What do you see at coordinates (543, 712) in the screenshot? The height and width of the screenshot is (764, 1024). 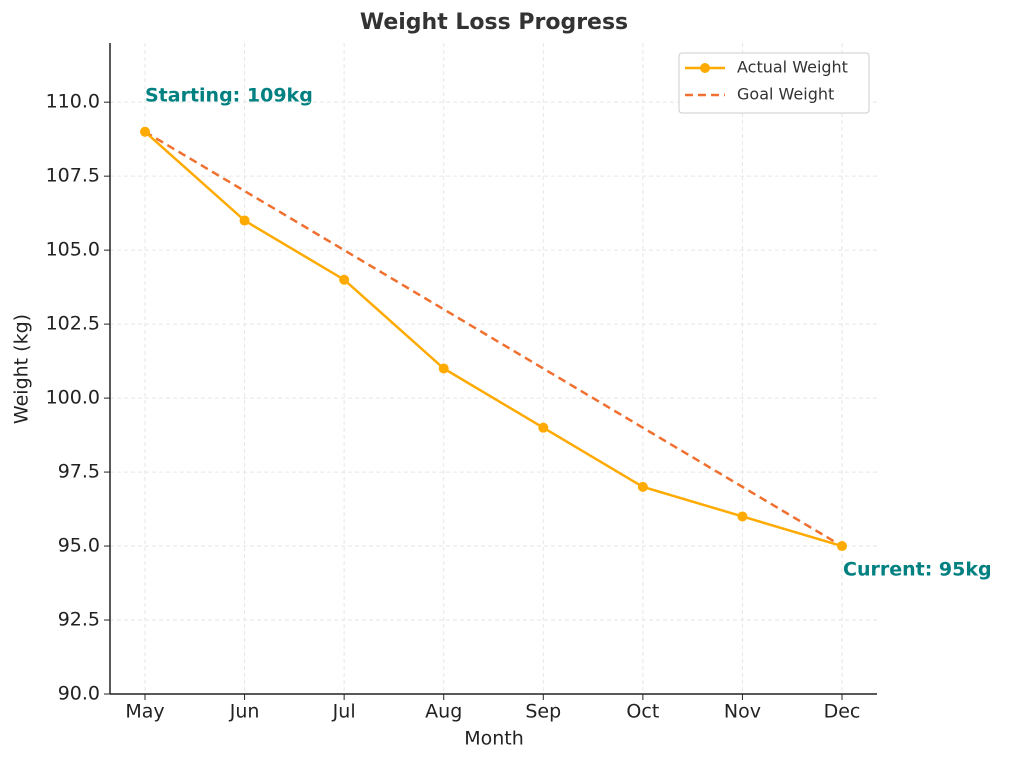 I see `x-tick-label: Sep` at bounding box center [543, 712].